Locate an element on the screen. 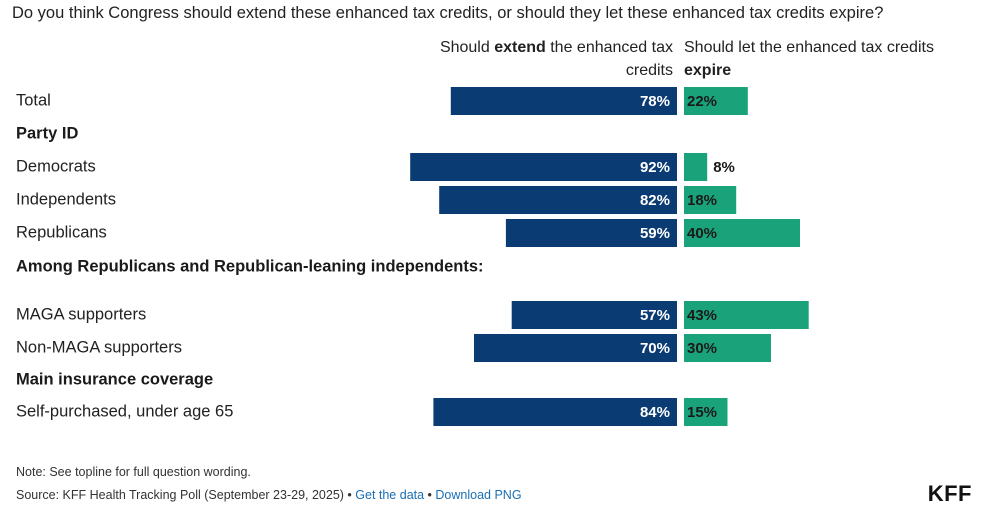 This screenshot has width=986, height=512. row-label: Independents is located at coordinates (66, 199).